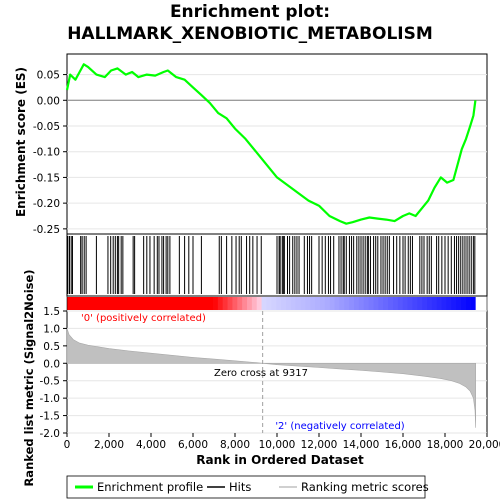 The image size is (500, 500). I want to click on chart-title-line1: Enrichment plot:, so click(250, 12).